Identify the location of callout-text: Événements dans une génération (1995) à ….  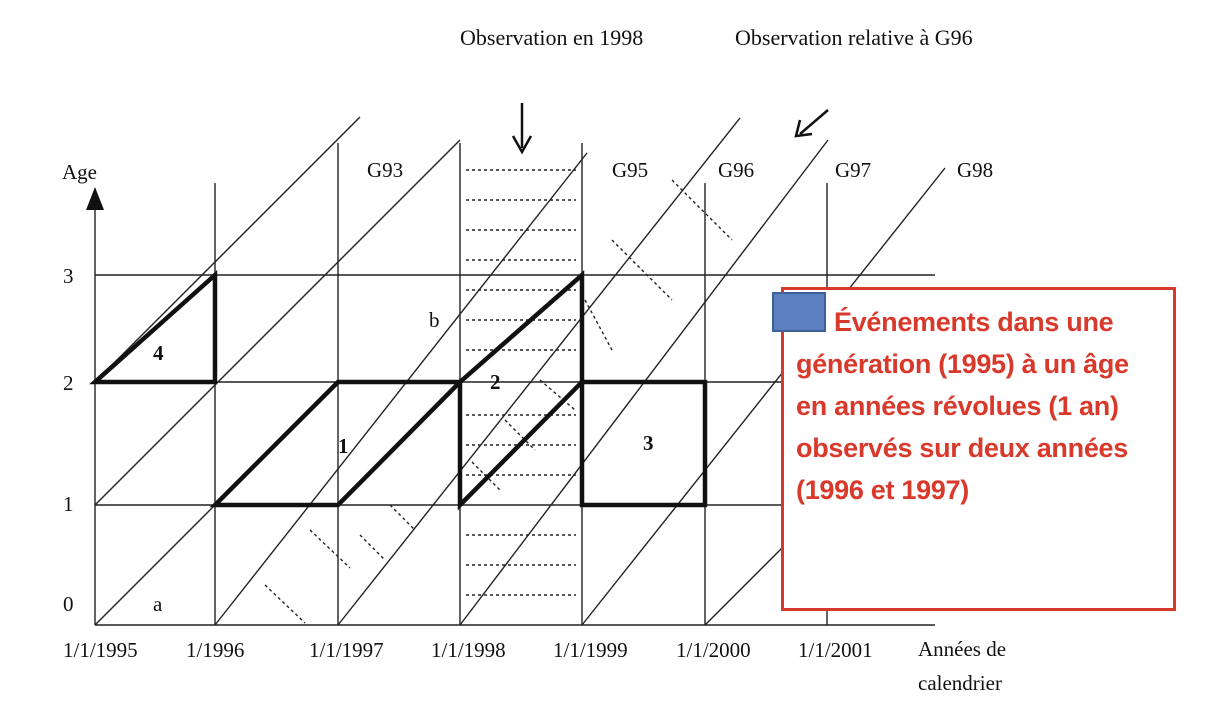
(962, 406).